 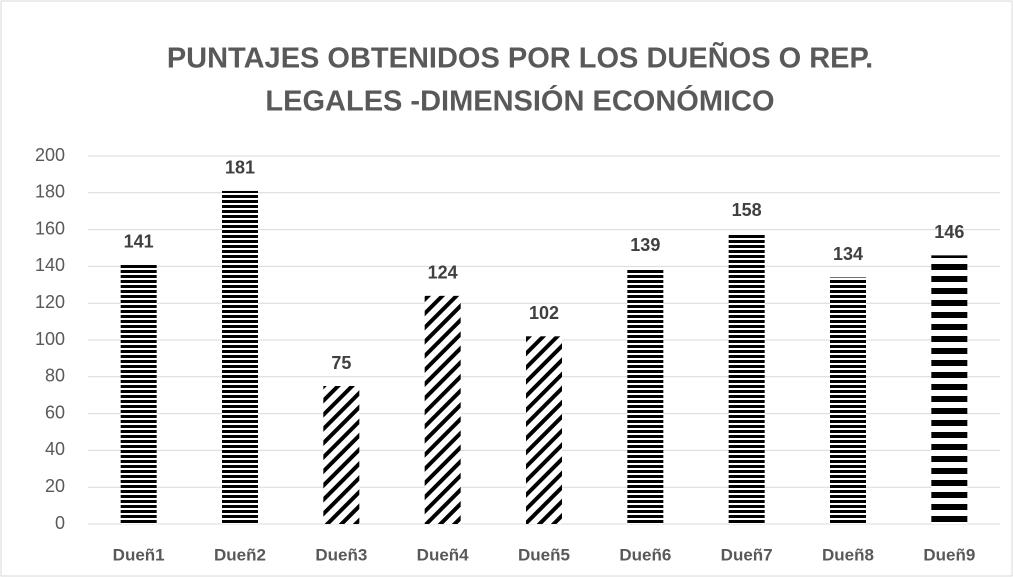 I want to click on x-tick-label: Dueñ2, so click(x=240, y=554).